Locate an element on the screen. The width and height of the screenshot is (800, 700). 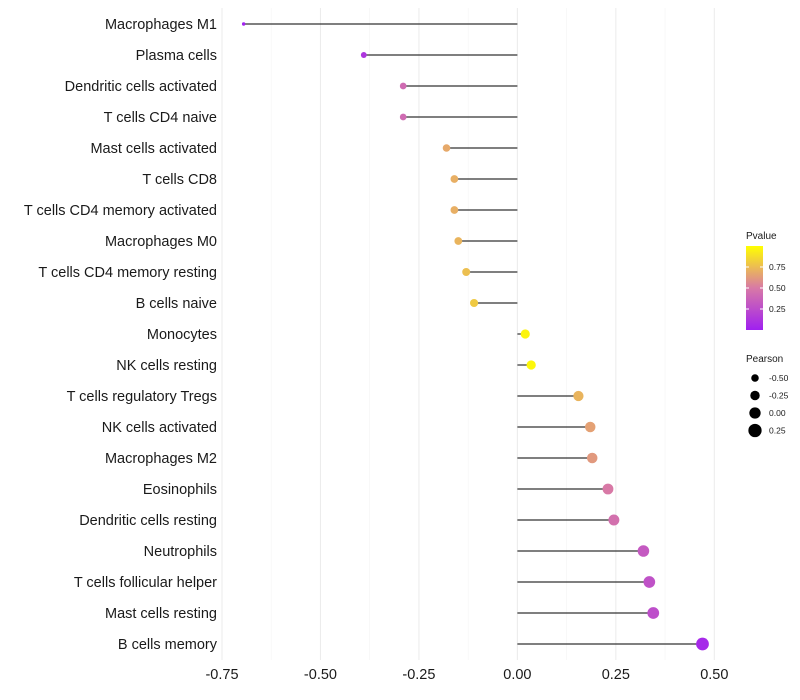
y-tick-label: Plasma cells is located at coordinates (176, 56).